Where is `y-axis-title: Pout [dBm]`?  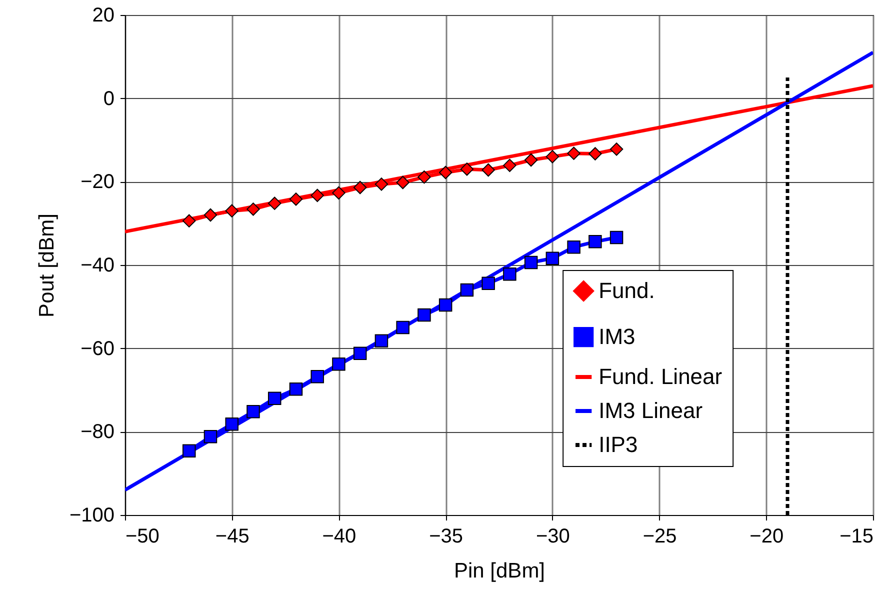 y-axis-title: Pout [dBm] is located at coordinates (46, 266).